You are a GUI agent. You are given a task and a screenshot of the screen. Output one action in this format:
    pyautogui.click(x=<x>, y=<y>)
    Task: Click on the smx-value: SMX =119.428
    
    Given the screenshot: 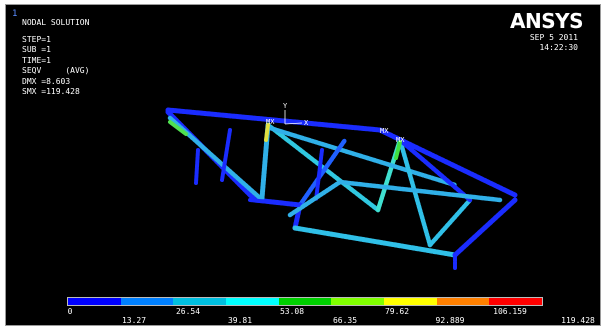 What is the action you would take?
    pyautogui.click(x=51, y=91)
    